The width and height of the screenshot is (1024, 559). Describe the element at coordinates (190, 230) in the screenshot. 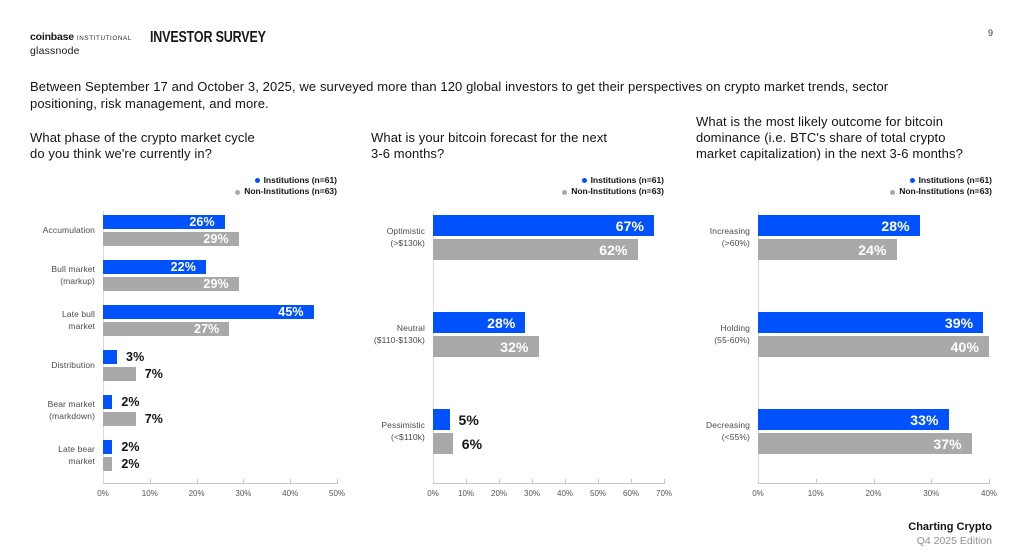

I see `bar-group: Accumulation 26% 29%` at that location.